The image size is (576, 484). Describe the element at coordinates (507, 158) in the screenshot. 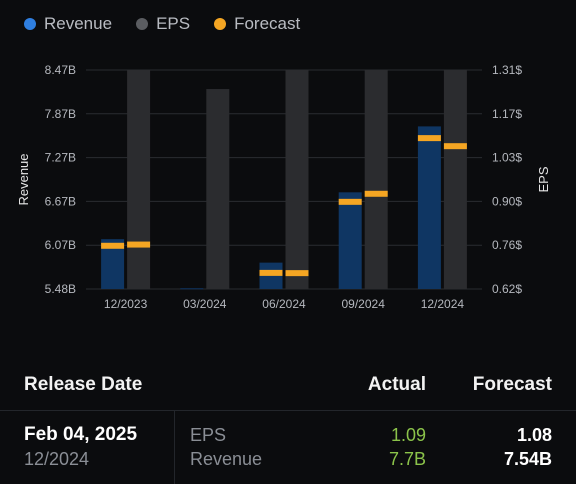

I see `y2-tick-label: 1.03$` at that location.